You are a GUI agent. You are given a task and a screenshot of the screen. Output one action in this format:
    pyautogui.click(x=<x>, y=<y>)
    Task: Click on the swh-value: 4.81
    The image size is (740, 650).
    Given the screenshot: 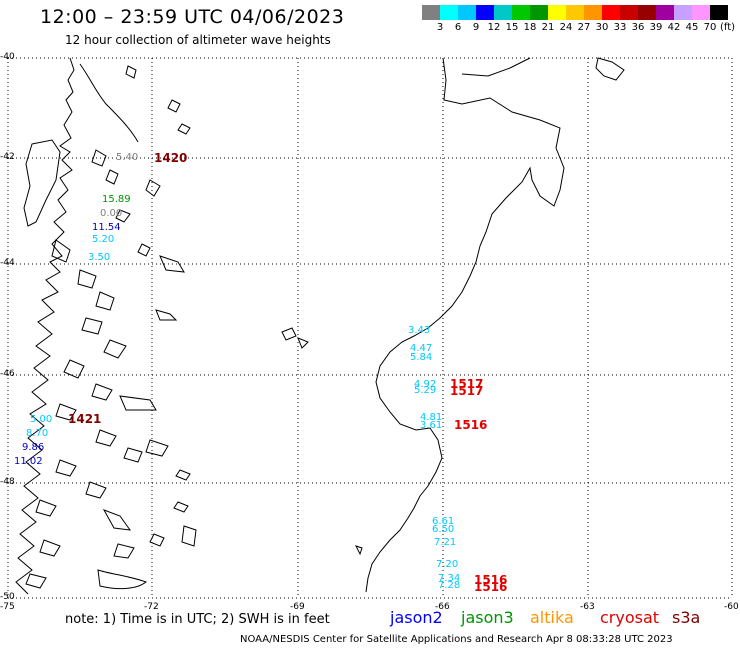 What is the action you would take?
    pyautogui.click(x=431, y=417)
    